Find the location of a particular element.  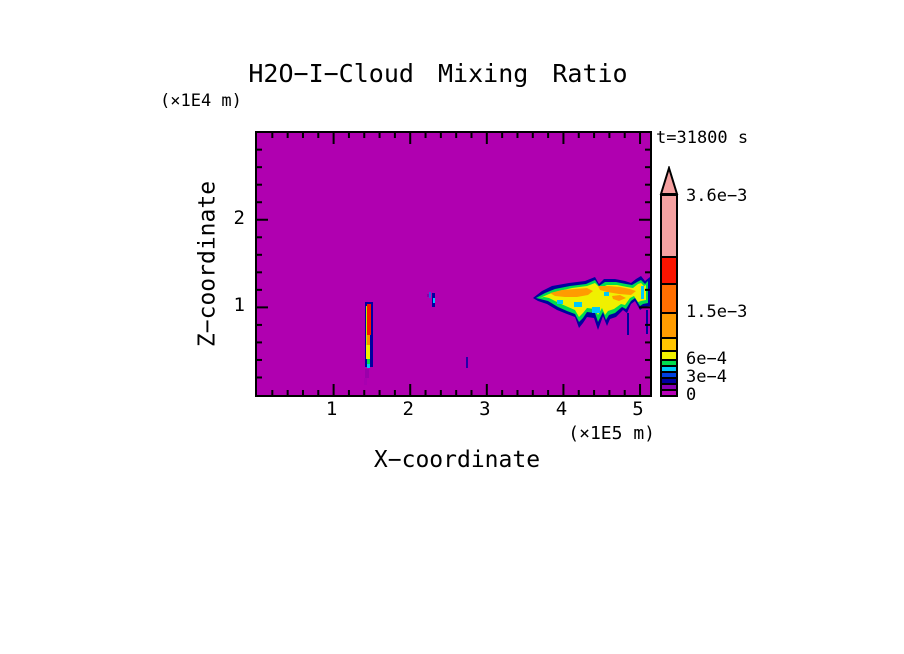

x-tick-label: 3 is located at coordinates (485, 409).